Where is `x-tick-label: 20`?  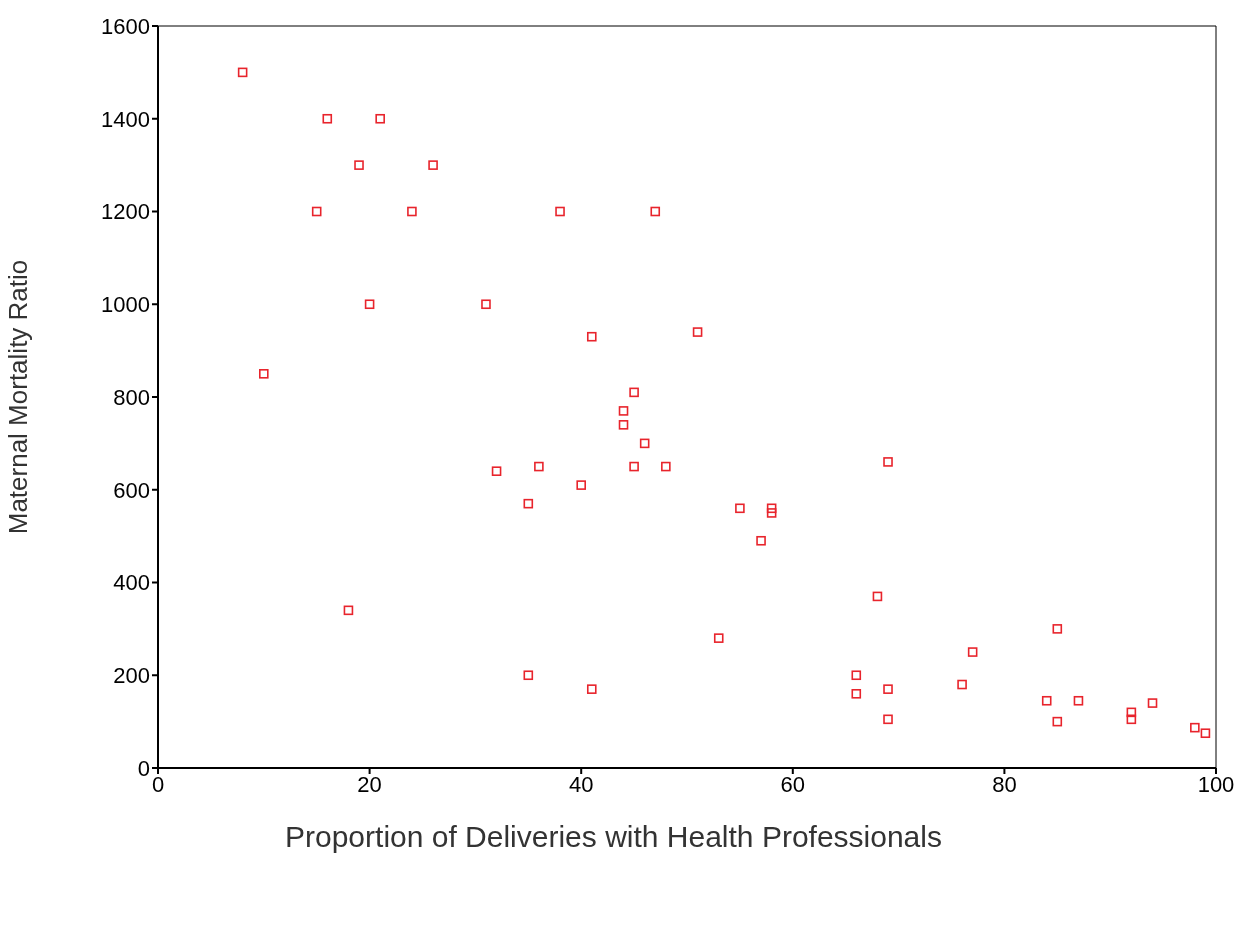 x-tick-label: 20 is located at coordinates (369, 784).